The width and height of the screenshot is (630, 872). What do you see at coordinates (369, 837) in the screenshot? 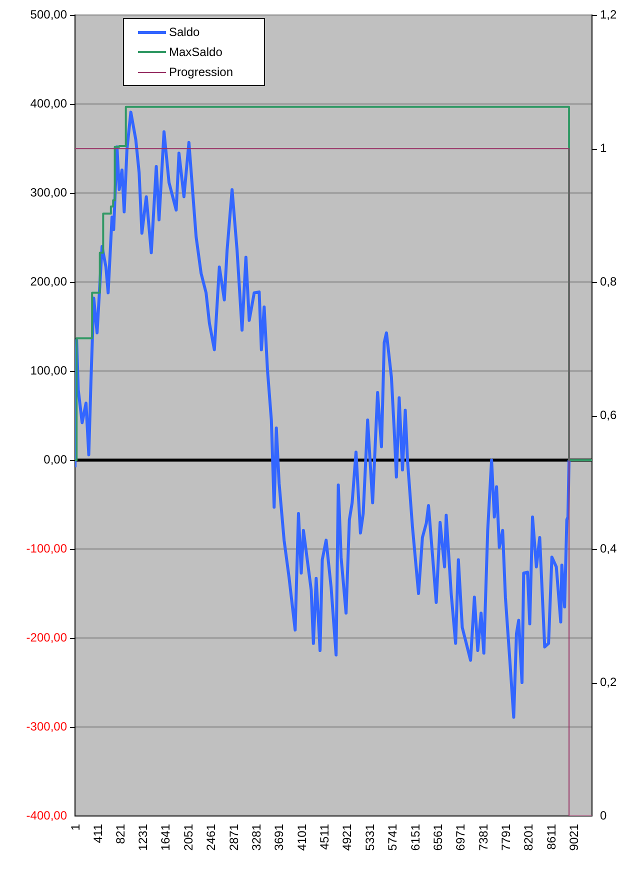
I see `x-tick-label: 5331` at bounding box center [369, 837].